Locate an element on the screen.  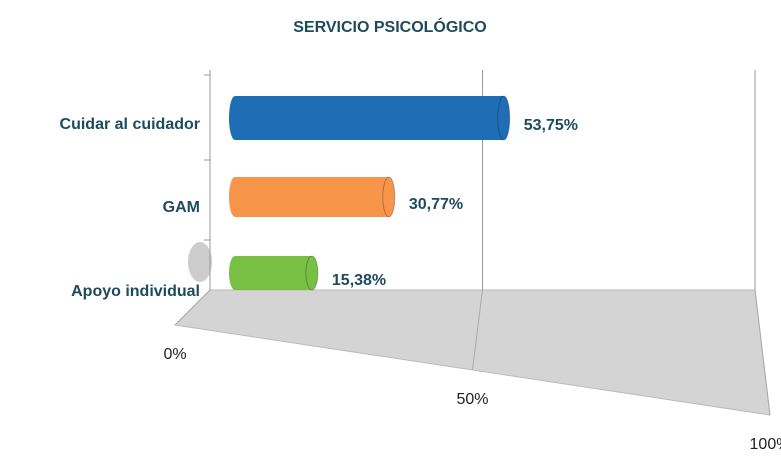
data-label: 15,38% is located at coordinates (359, 280).